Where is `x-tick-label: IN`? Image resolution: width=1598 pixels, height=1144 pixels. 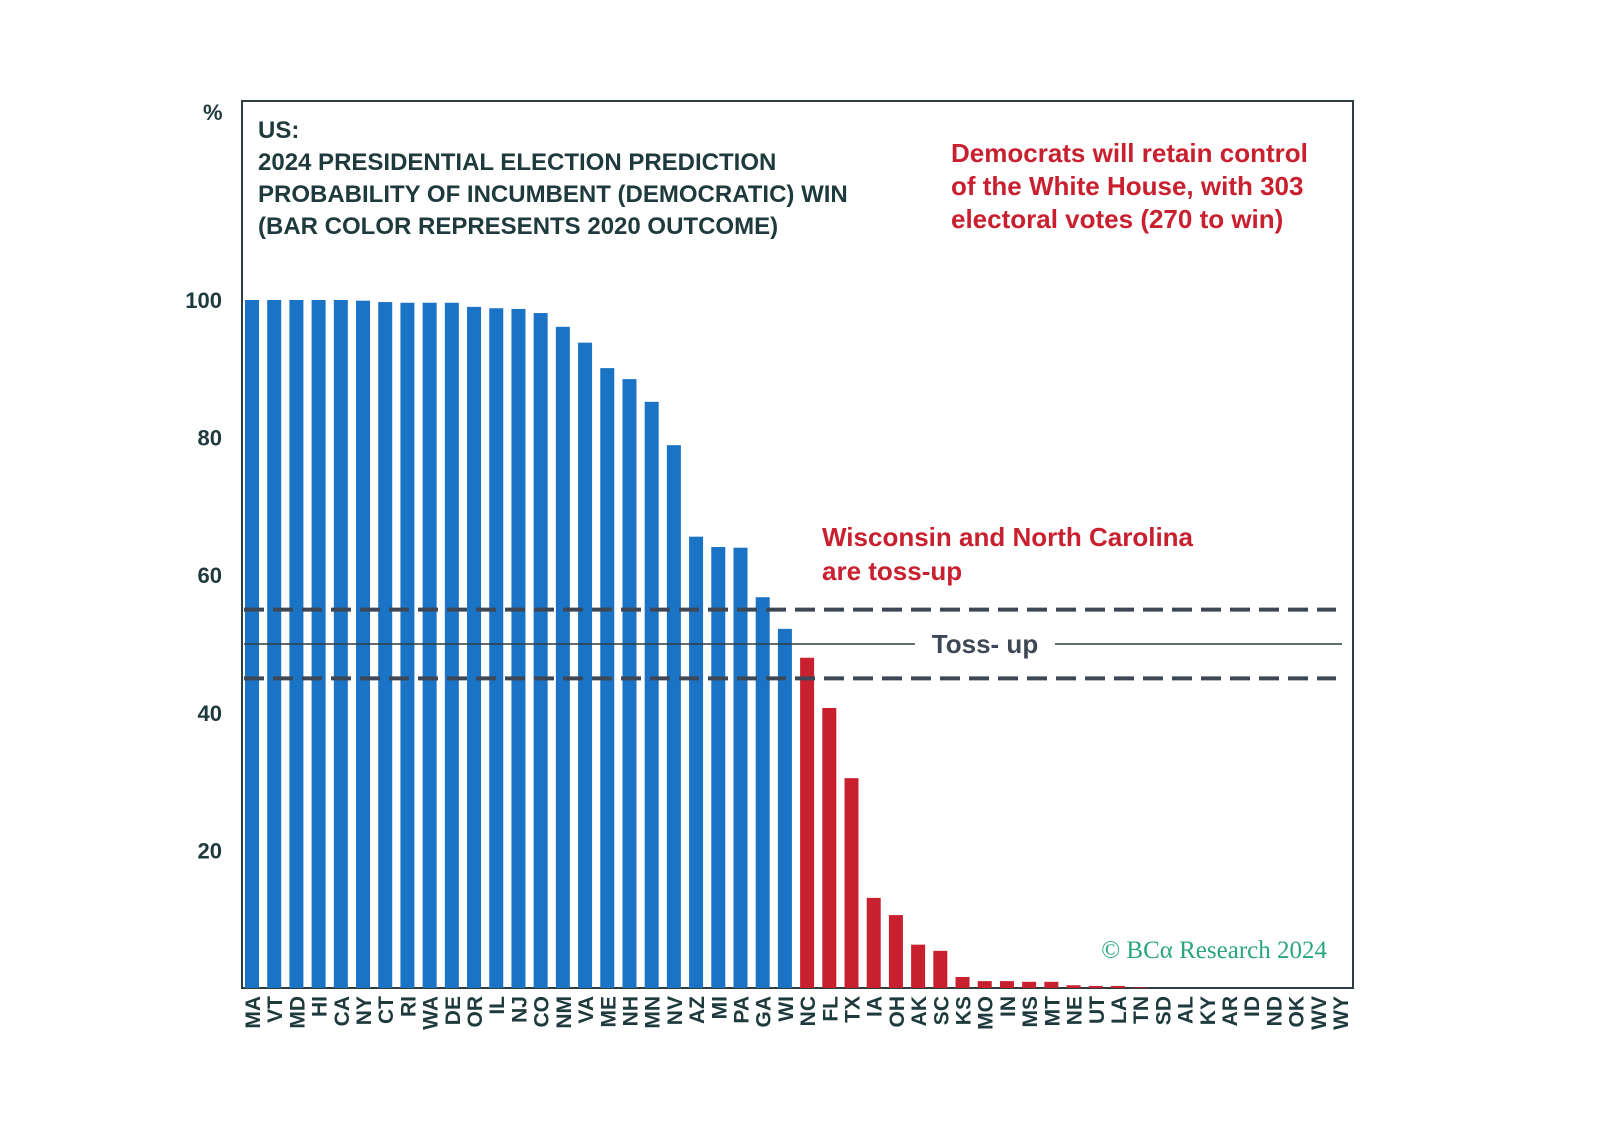
x-tick-label: IN is located at coordinates (1008, 1006).